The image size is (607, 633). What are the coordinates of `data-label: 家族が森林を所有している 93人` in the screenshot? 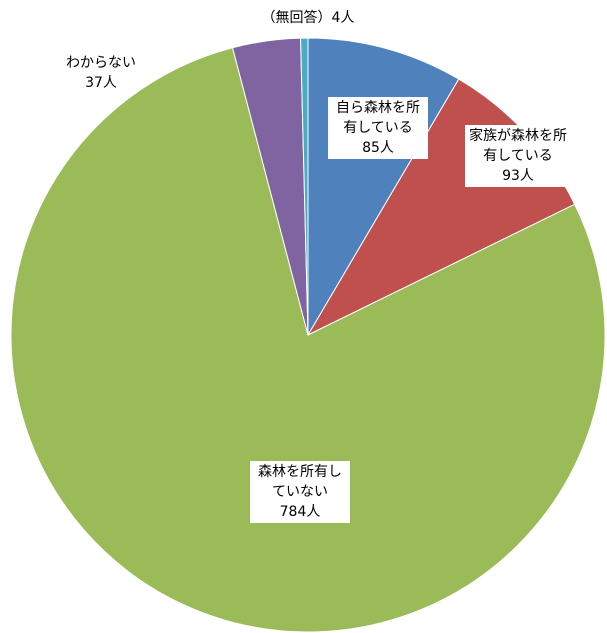 It's located at (518, 156).